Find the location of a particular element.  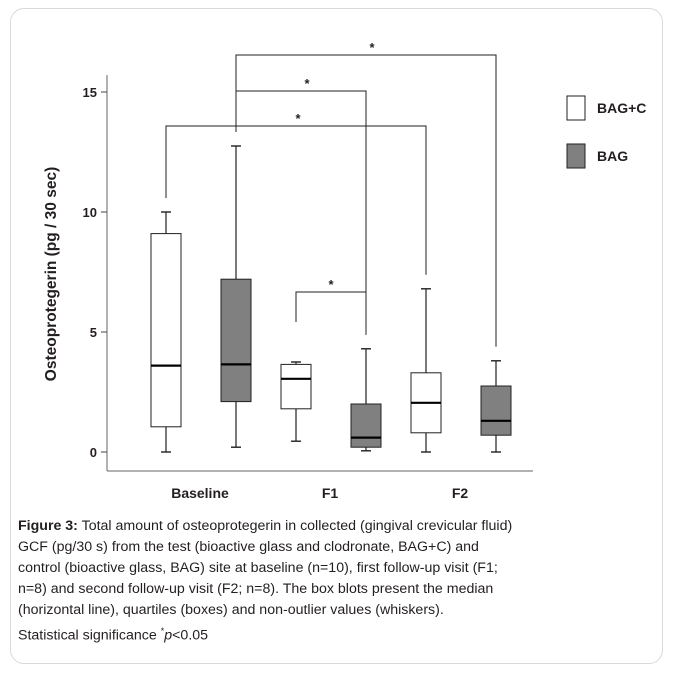

caption-significance: Statistical significance *p<0.05 is located at coordinates (341, 634).